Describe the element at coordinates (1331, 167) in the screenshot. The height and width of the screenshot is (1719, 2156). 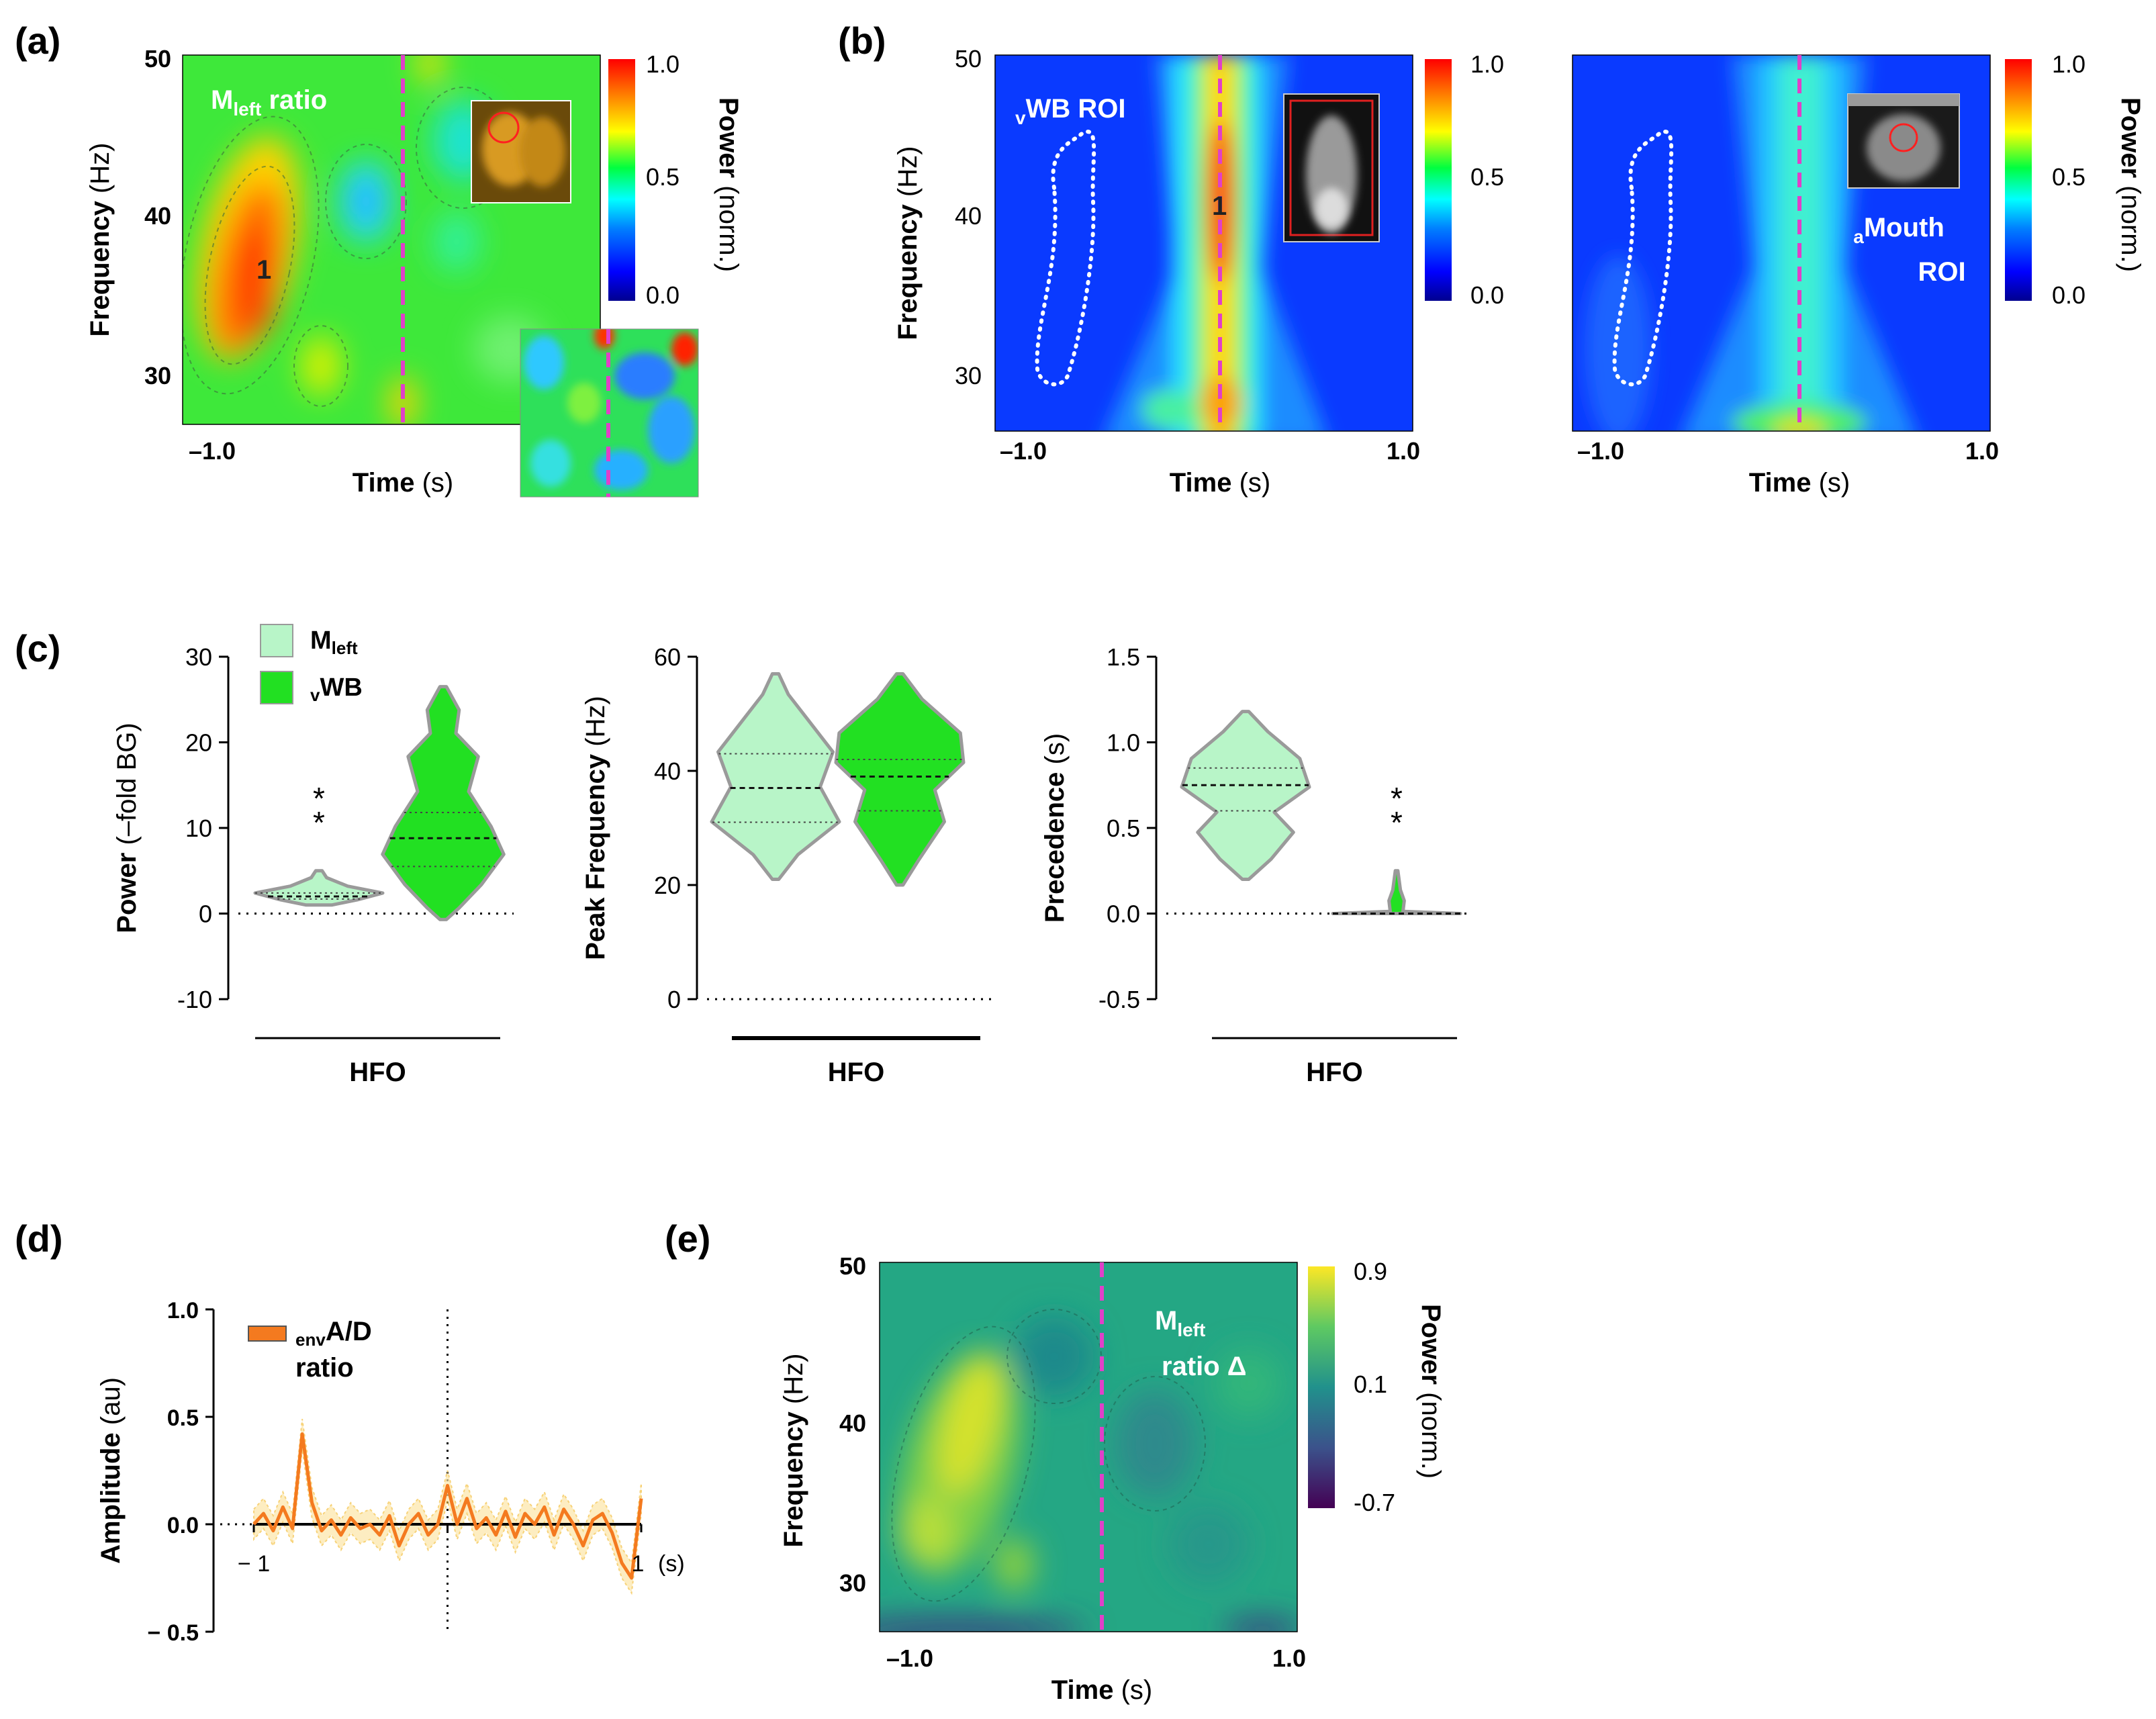
I see `whole-body-image-inset` at that location.